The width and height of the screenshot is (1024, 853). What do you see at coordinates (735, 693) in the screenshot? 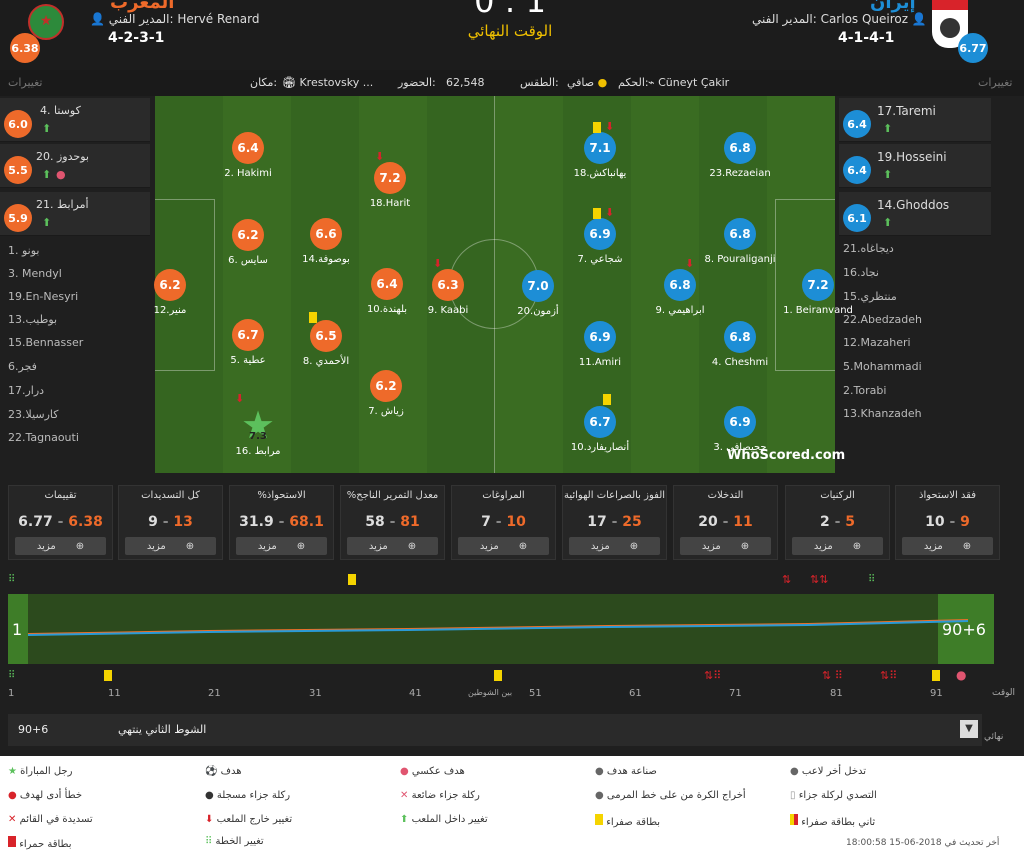
I see `timeline-tick: 71` at bounding box center [735, 693].